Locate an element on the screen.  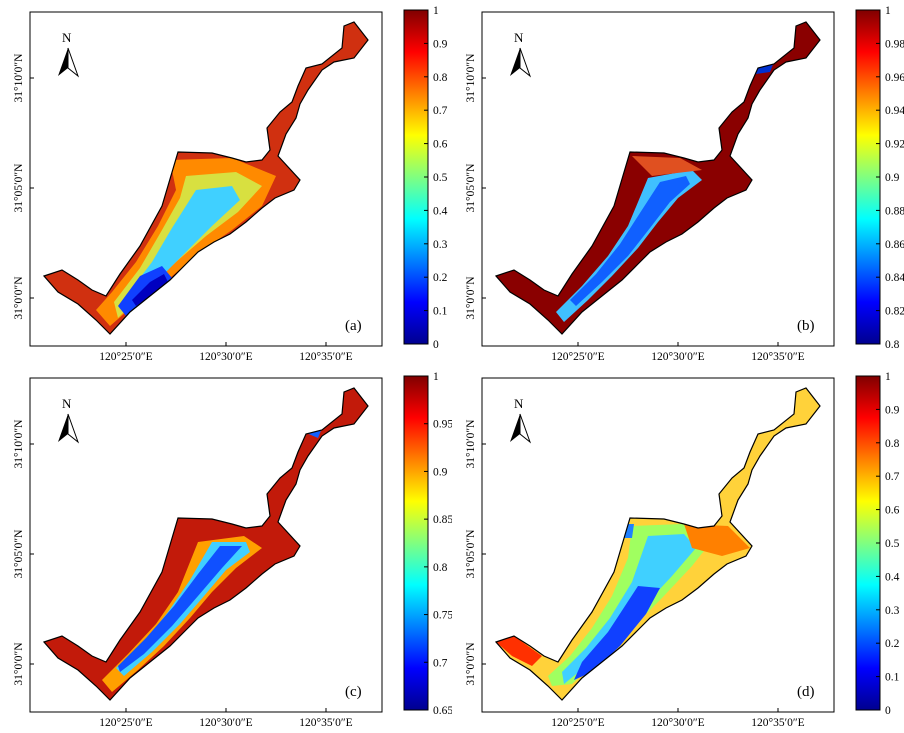
colorbar-tick-label: 0.95 is located at coordinates (442, 425).